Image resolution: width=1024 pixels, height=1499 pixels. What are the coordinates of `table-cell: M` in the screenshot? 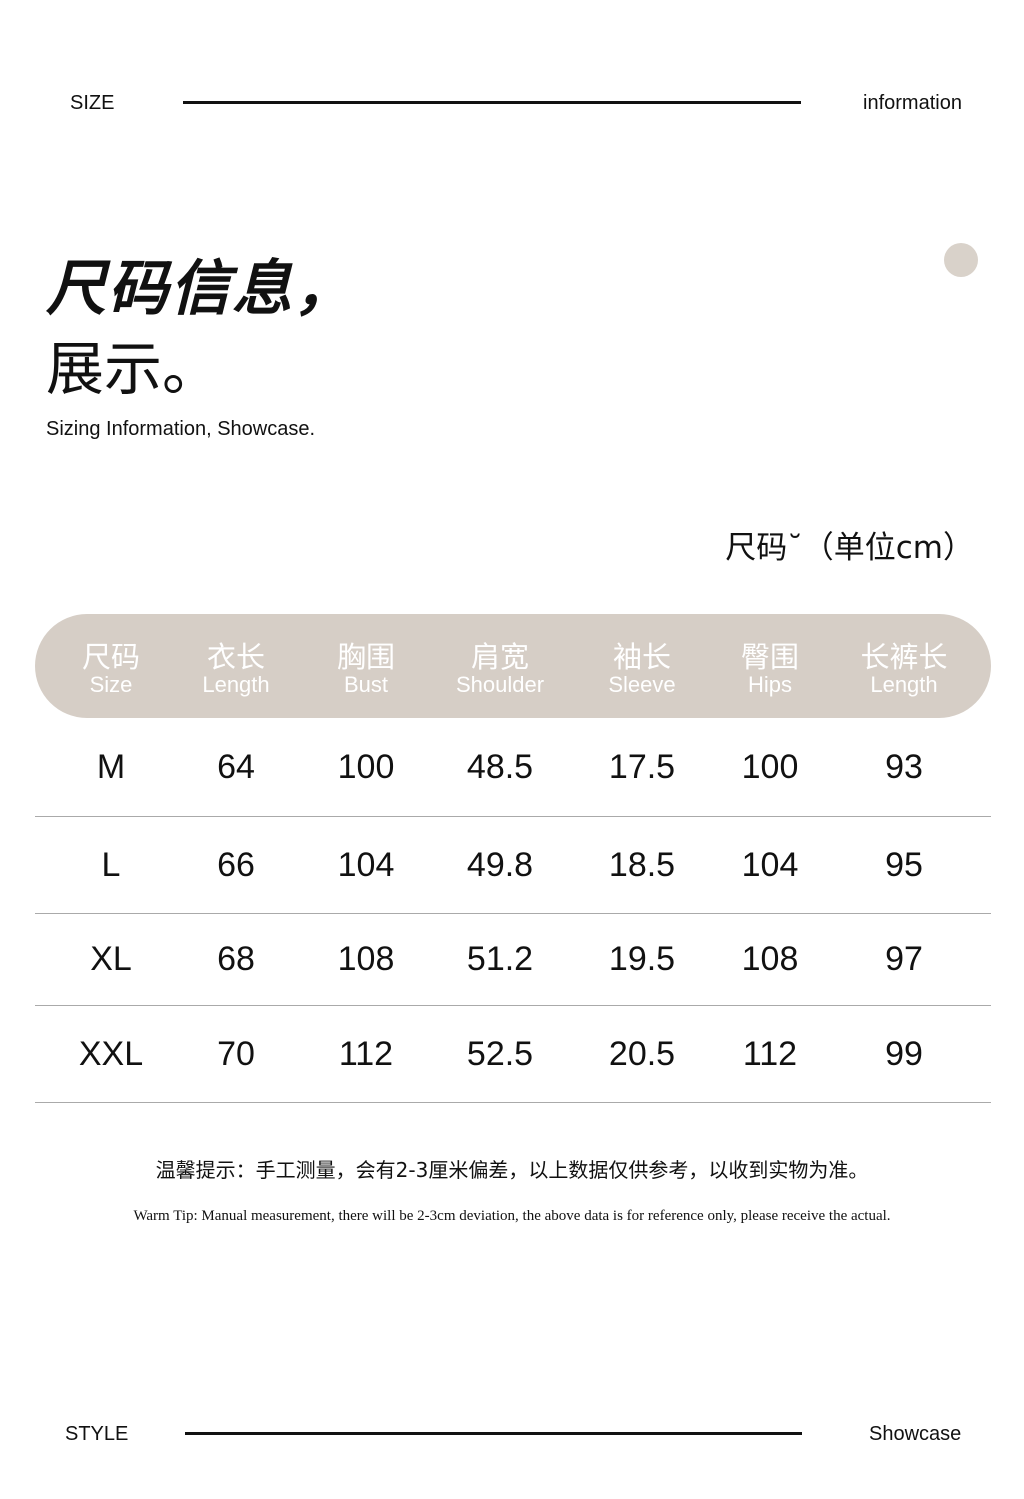 It's located at (111, 766).